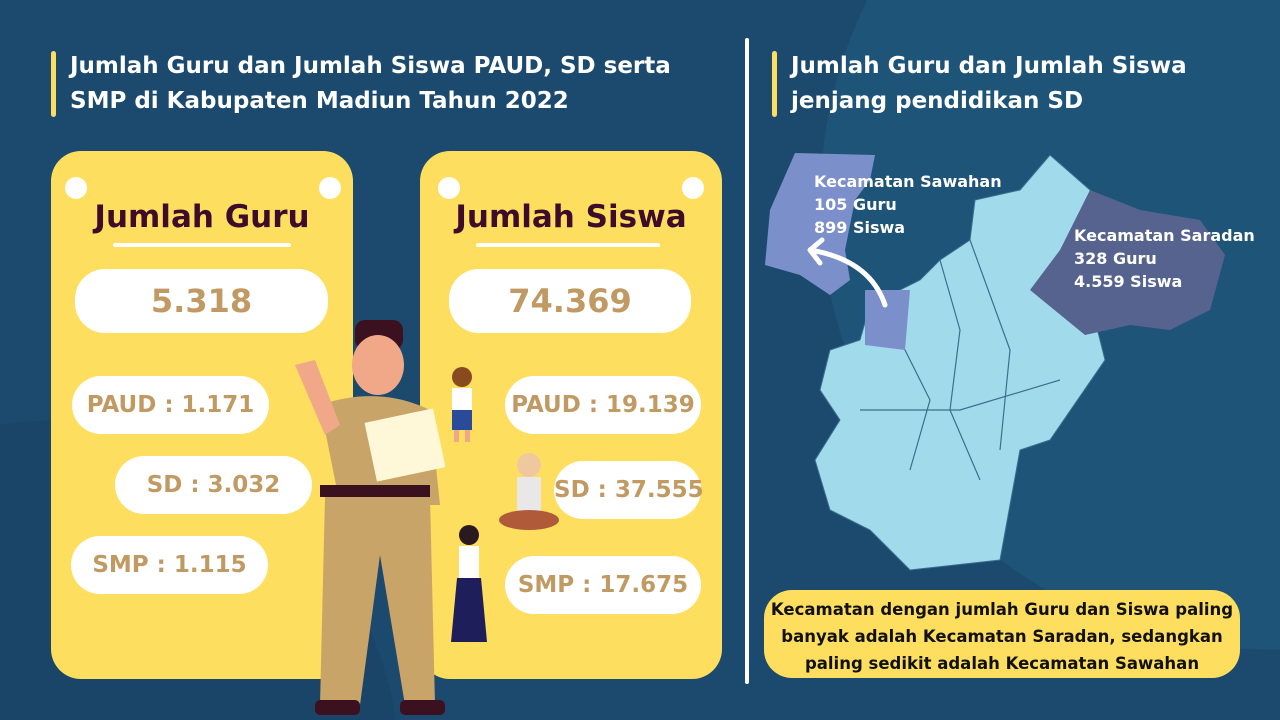 This screenshot has width=1280, height=720. Describe the element at coordinates (1164, 258) in the screenshot. I see `saradan-label: Kecamatan Saradan 328 Guru 4.559 Siswa` at that location.